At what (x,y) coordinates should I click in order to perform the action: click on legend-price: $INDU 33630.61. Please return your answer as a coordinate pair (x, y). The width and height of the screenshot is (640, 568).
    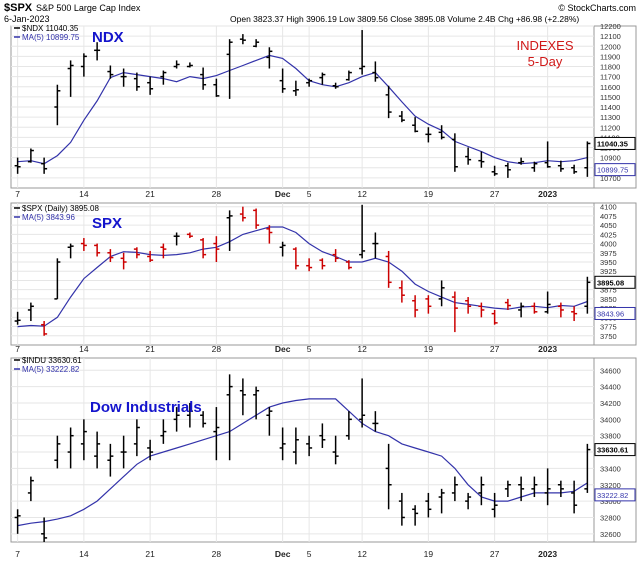
    Looking at the image, I should click on (52, 360).